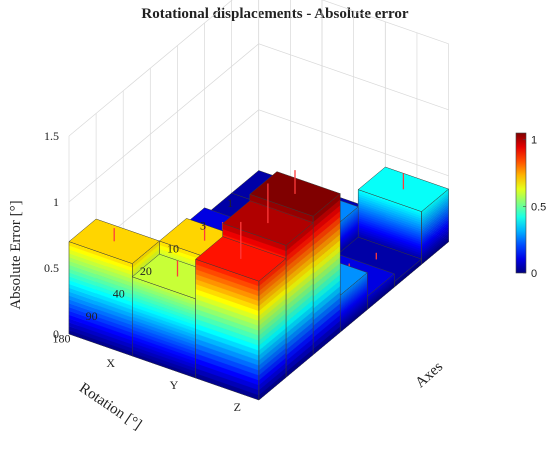  I want to click on axes-axis-label: Axes, so click(430, 375).